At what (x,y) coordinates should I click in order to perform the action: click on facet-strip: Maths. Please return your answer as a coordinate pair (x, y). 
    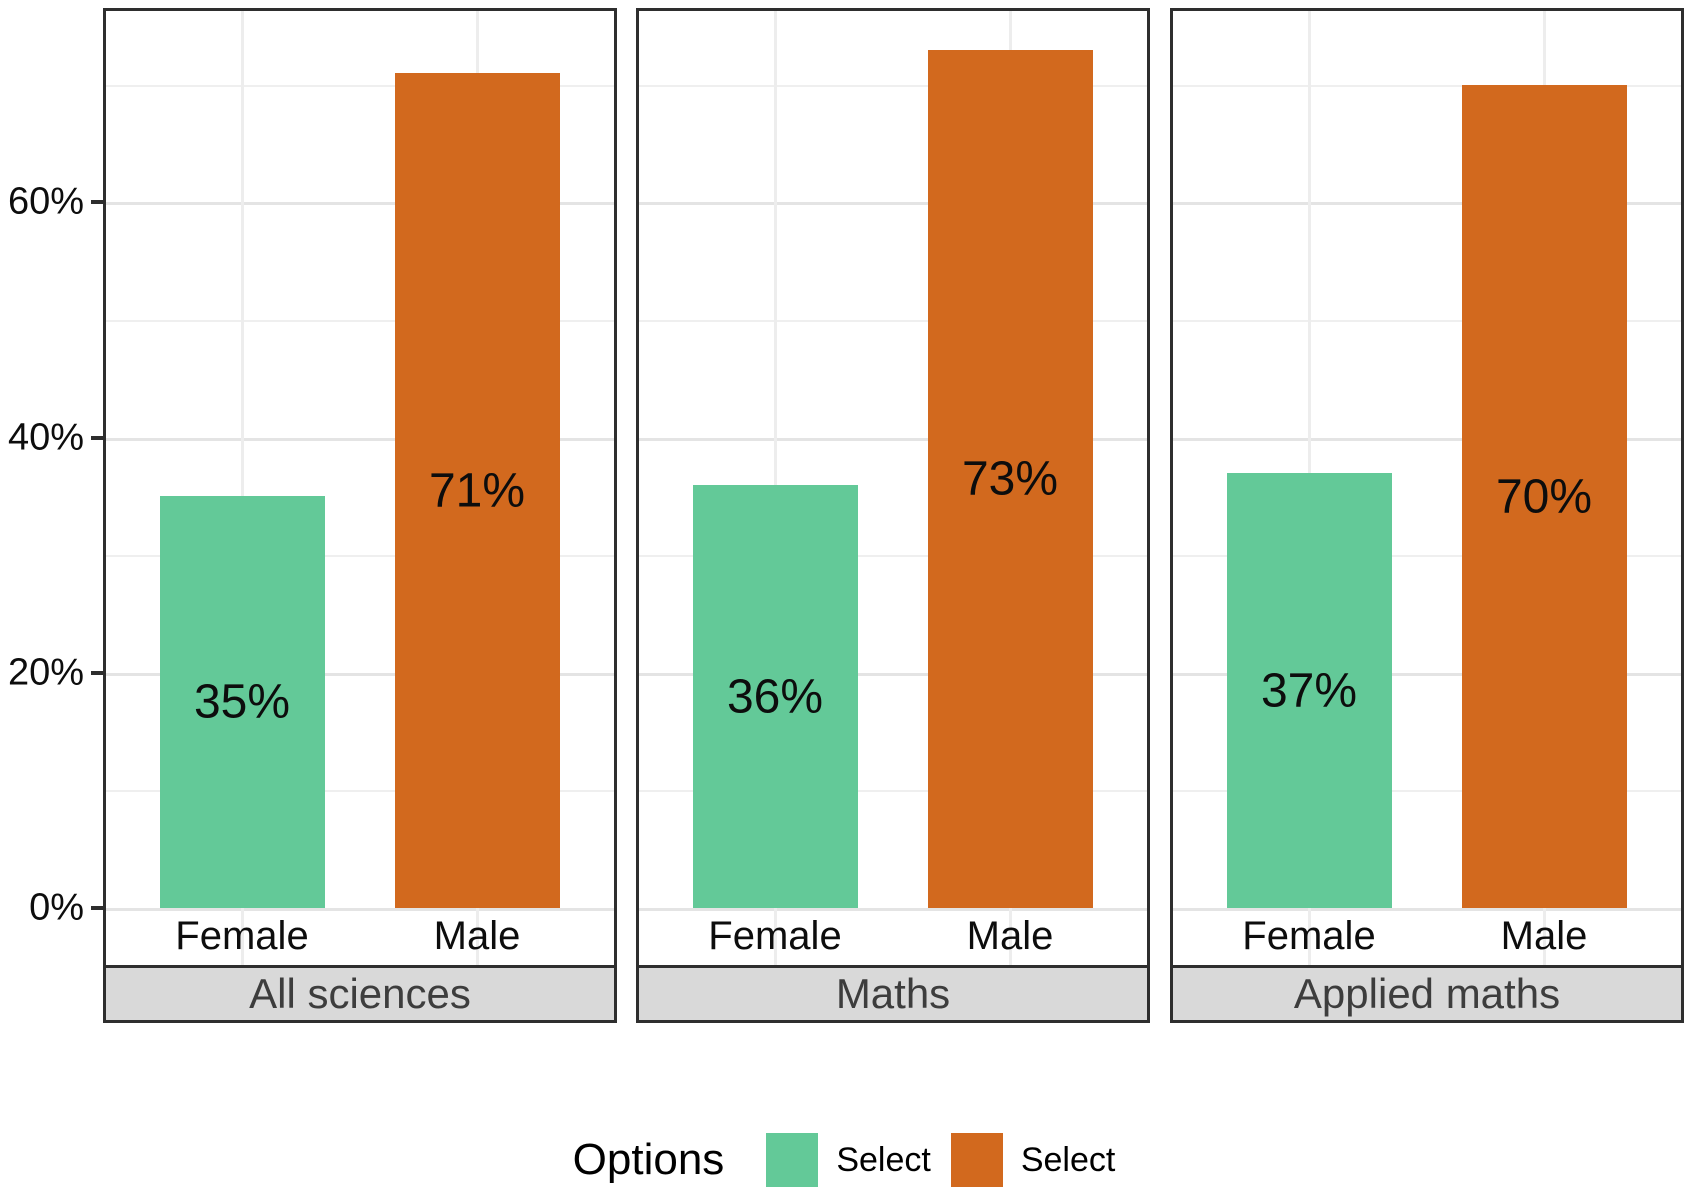
    Looking at the image, I should click on (893, 994).